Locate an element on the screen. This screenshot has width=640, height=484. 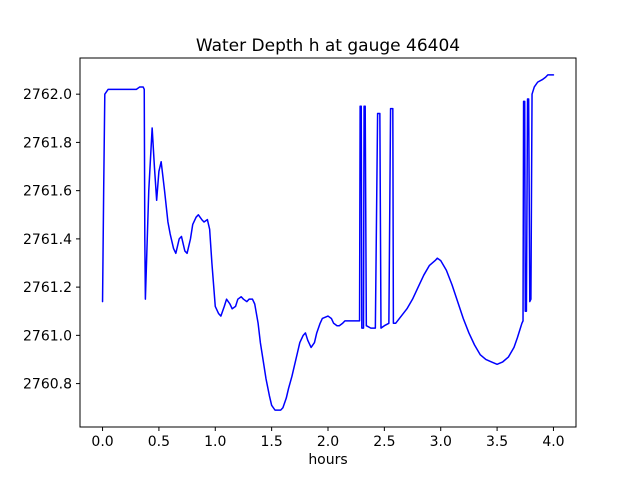
y-tick-label: 2761.6 is located at coordinates (47, 192).